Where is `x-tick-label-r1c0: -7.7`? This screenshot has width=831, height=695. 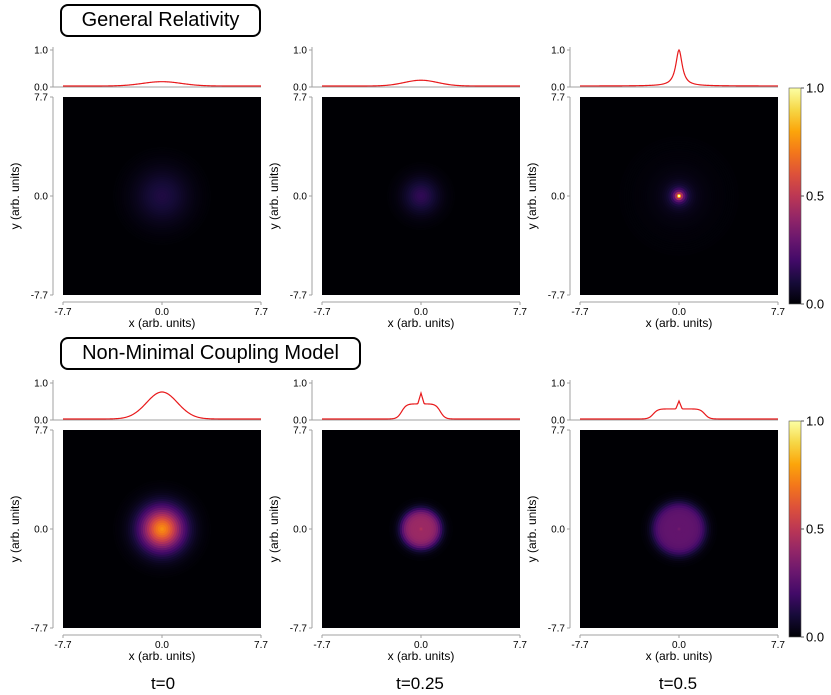 x-tick-label-r1c0: -7.7 is located at coordinates (63, 645).